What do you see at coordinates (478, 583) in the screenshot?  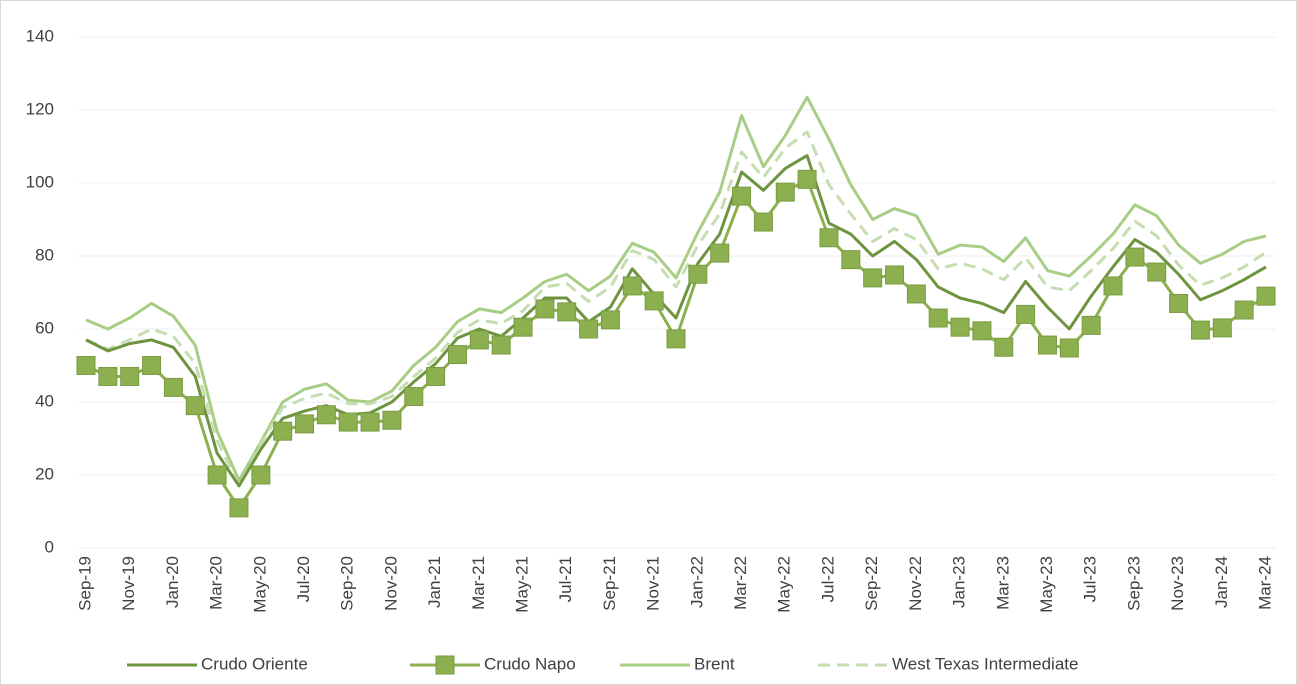 I see `x-tick-label: Mar-21` at bounding box center [478, 583].